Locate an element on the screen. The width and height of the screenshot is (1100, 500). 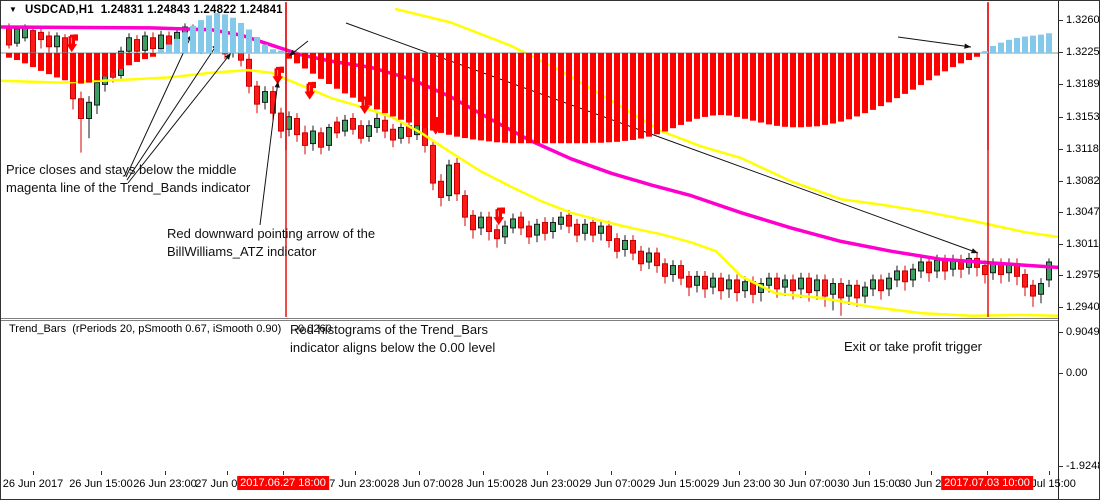
price-axis-label: 1.29750 is located at coordinates (1083, 275).